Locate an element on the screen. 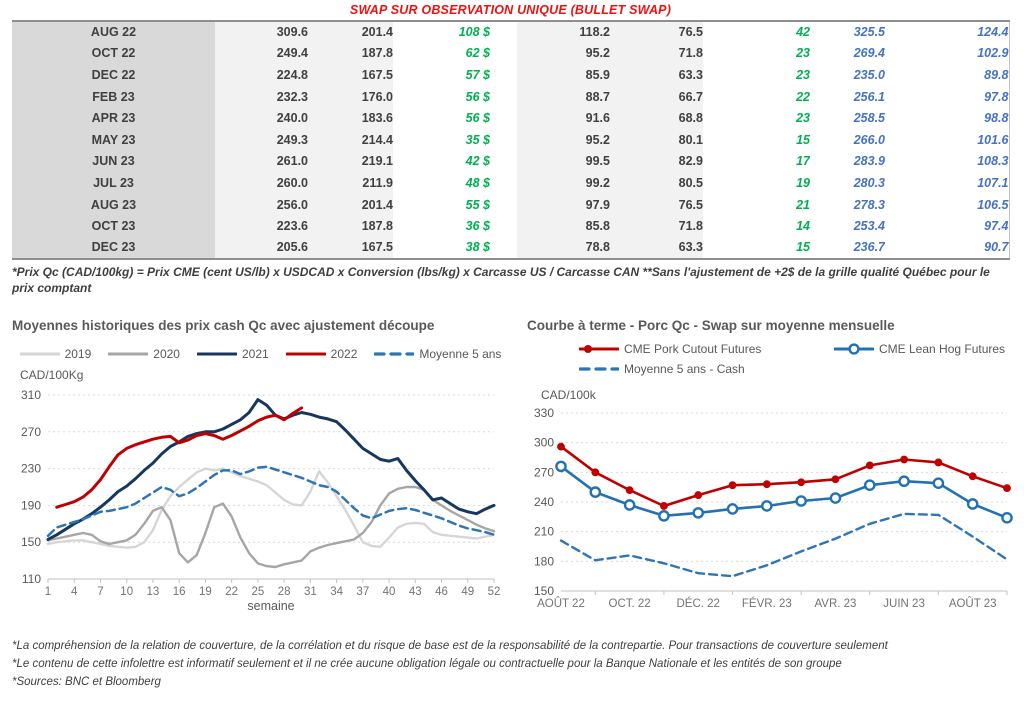  y-tick-label: 330 is located at coordinates (544, 413).